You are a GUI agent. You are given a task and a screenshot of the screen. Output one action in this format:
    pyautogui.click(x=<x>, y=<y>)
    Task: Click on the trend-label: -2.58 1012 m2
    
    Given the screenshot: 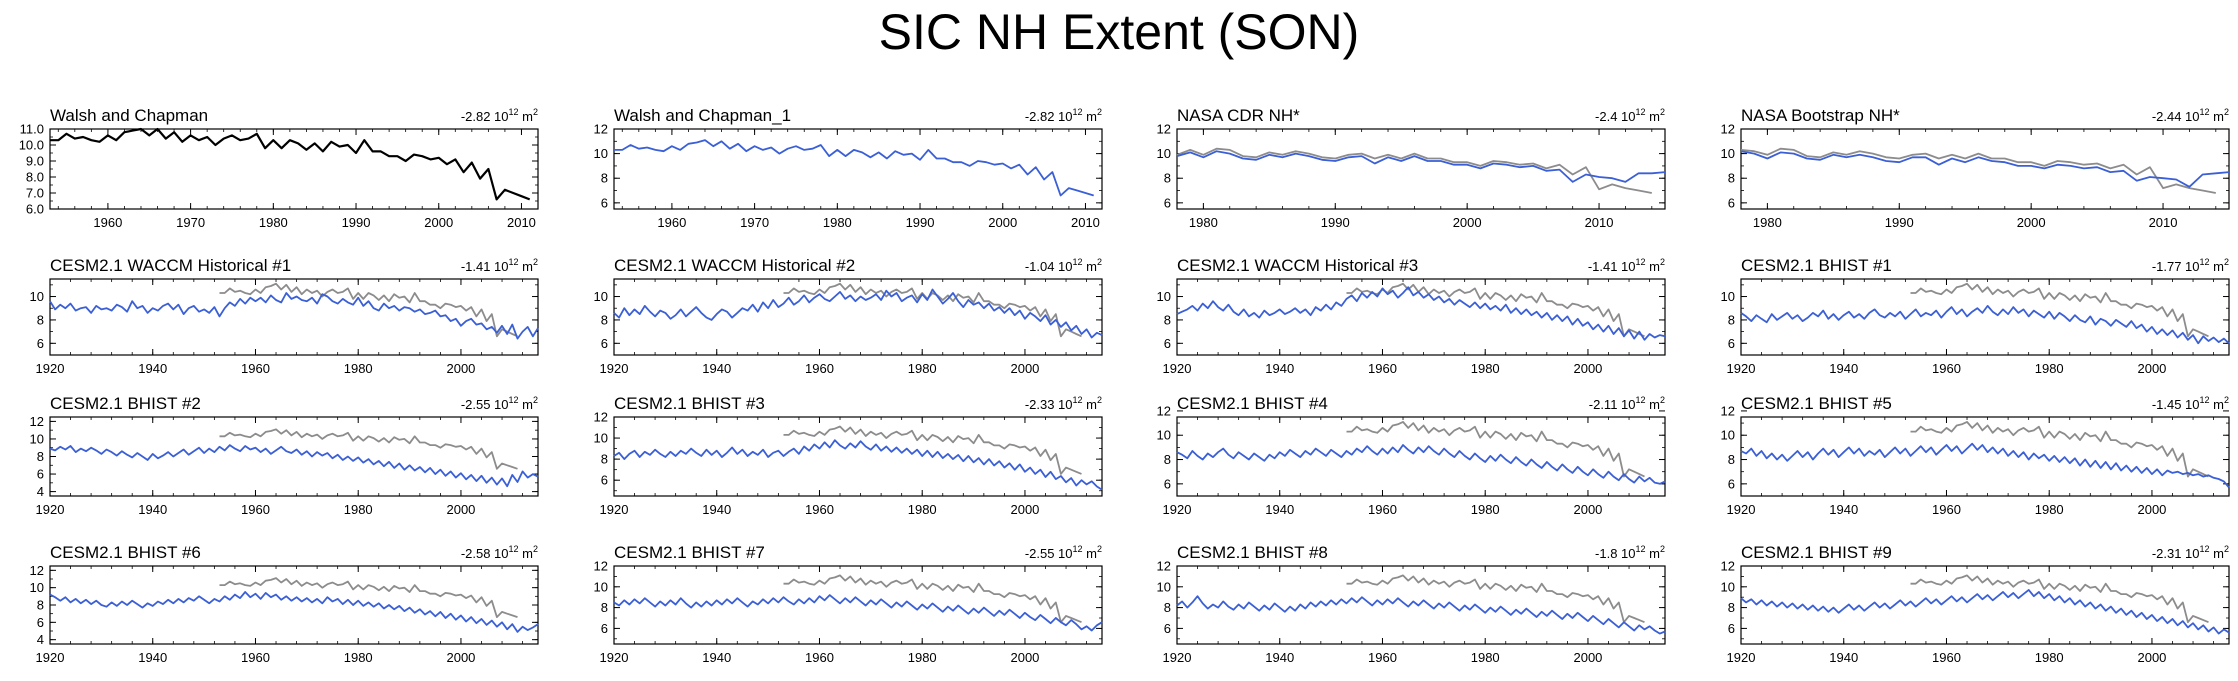 What is the action you would take?
    pyautogui.click(x=499, y=552)
    